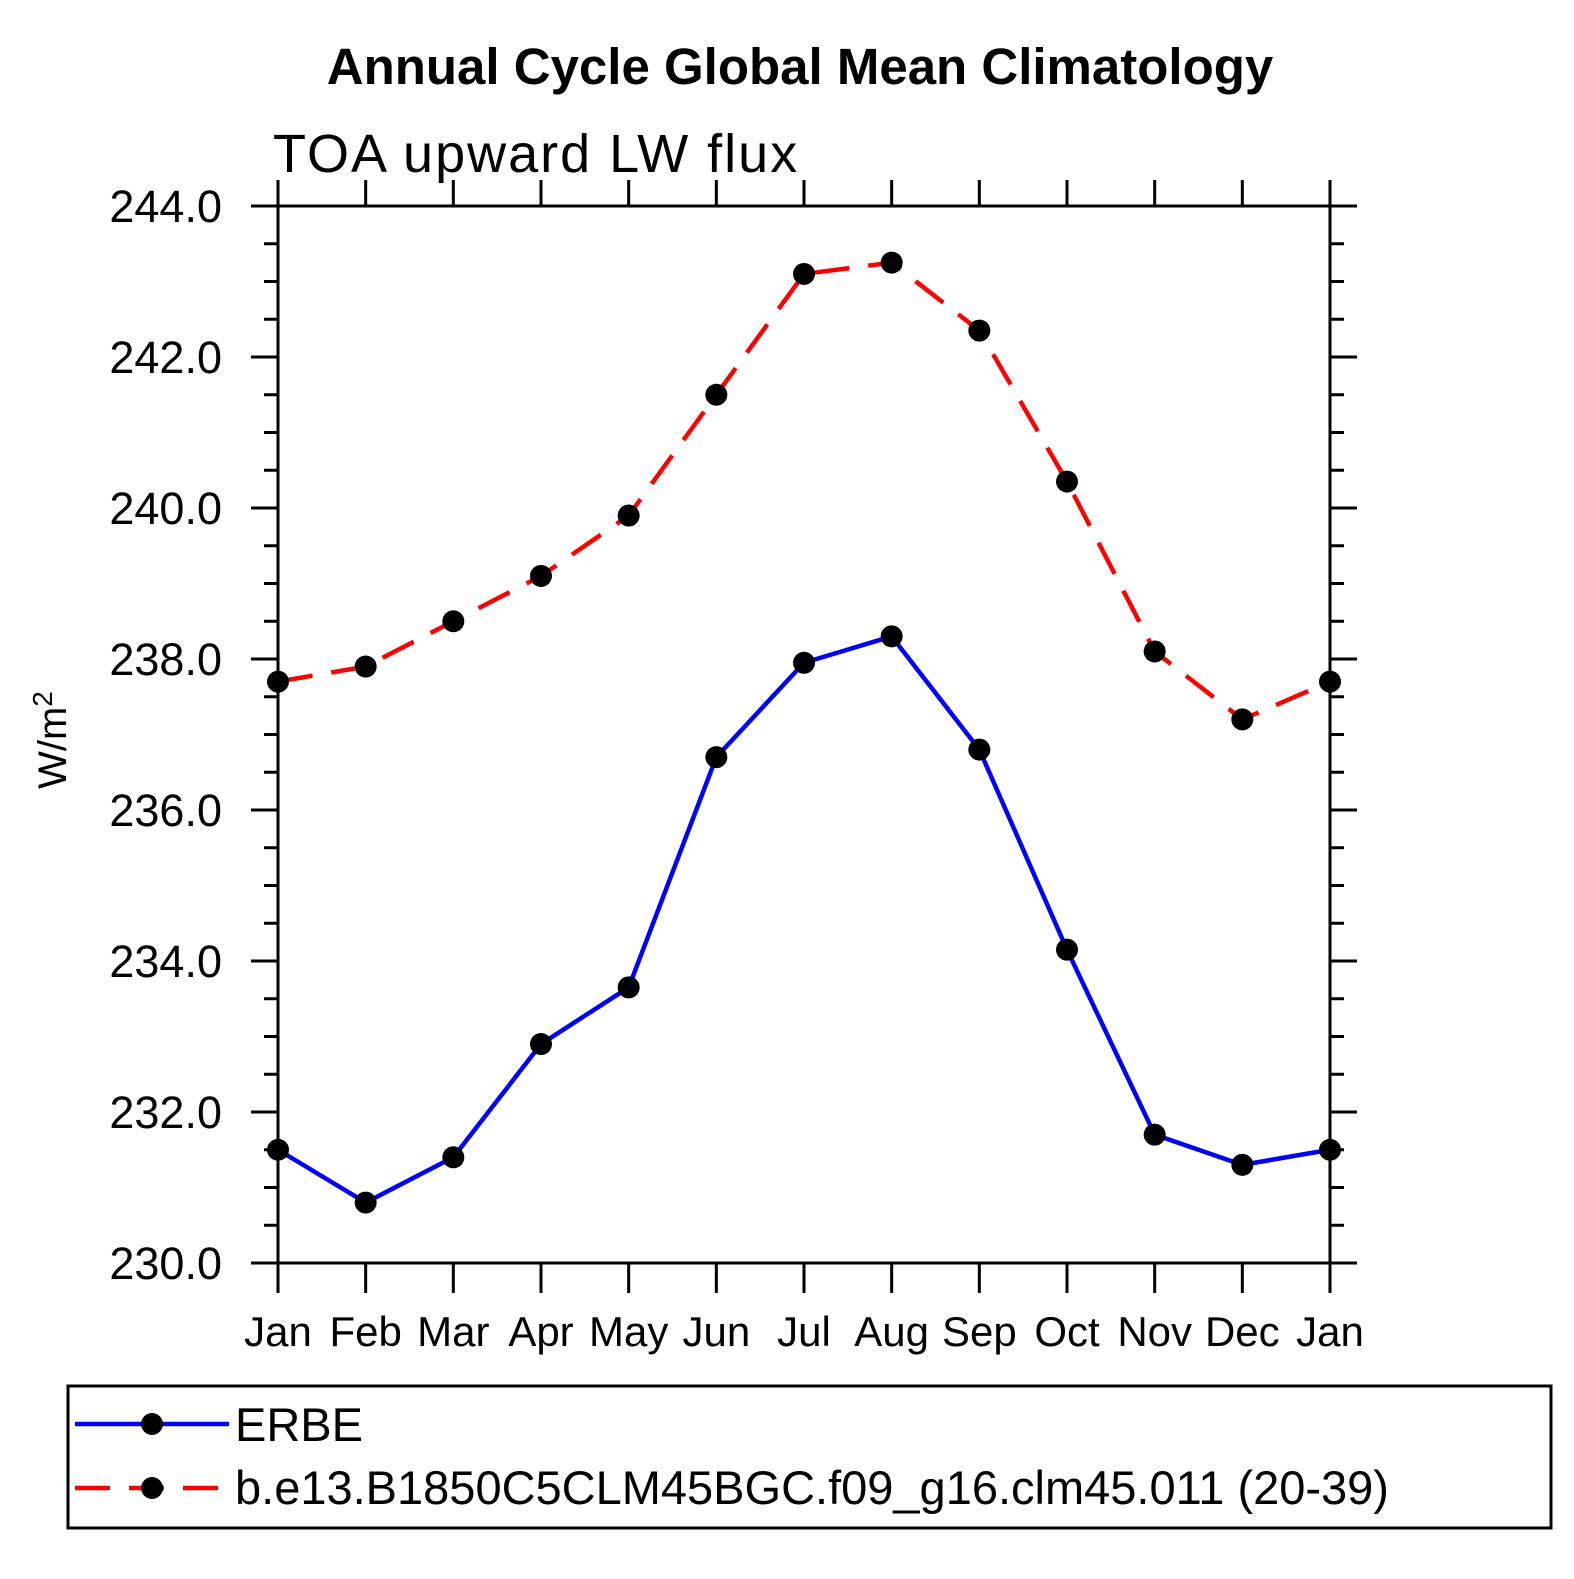 This screenshot has width=1574, height=1579. I want to click on x-tick-label: Aug, so click(891, 1331).